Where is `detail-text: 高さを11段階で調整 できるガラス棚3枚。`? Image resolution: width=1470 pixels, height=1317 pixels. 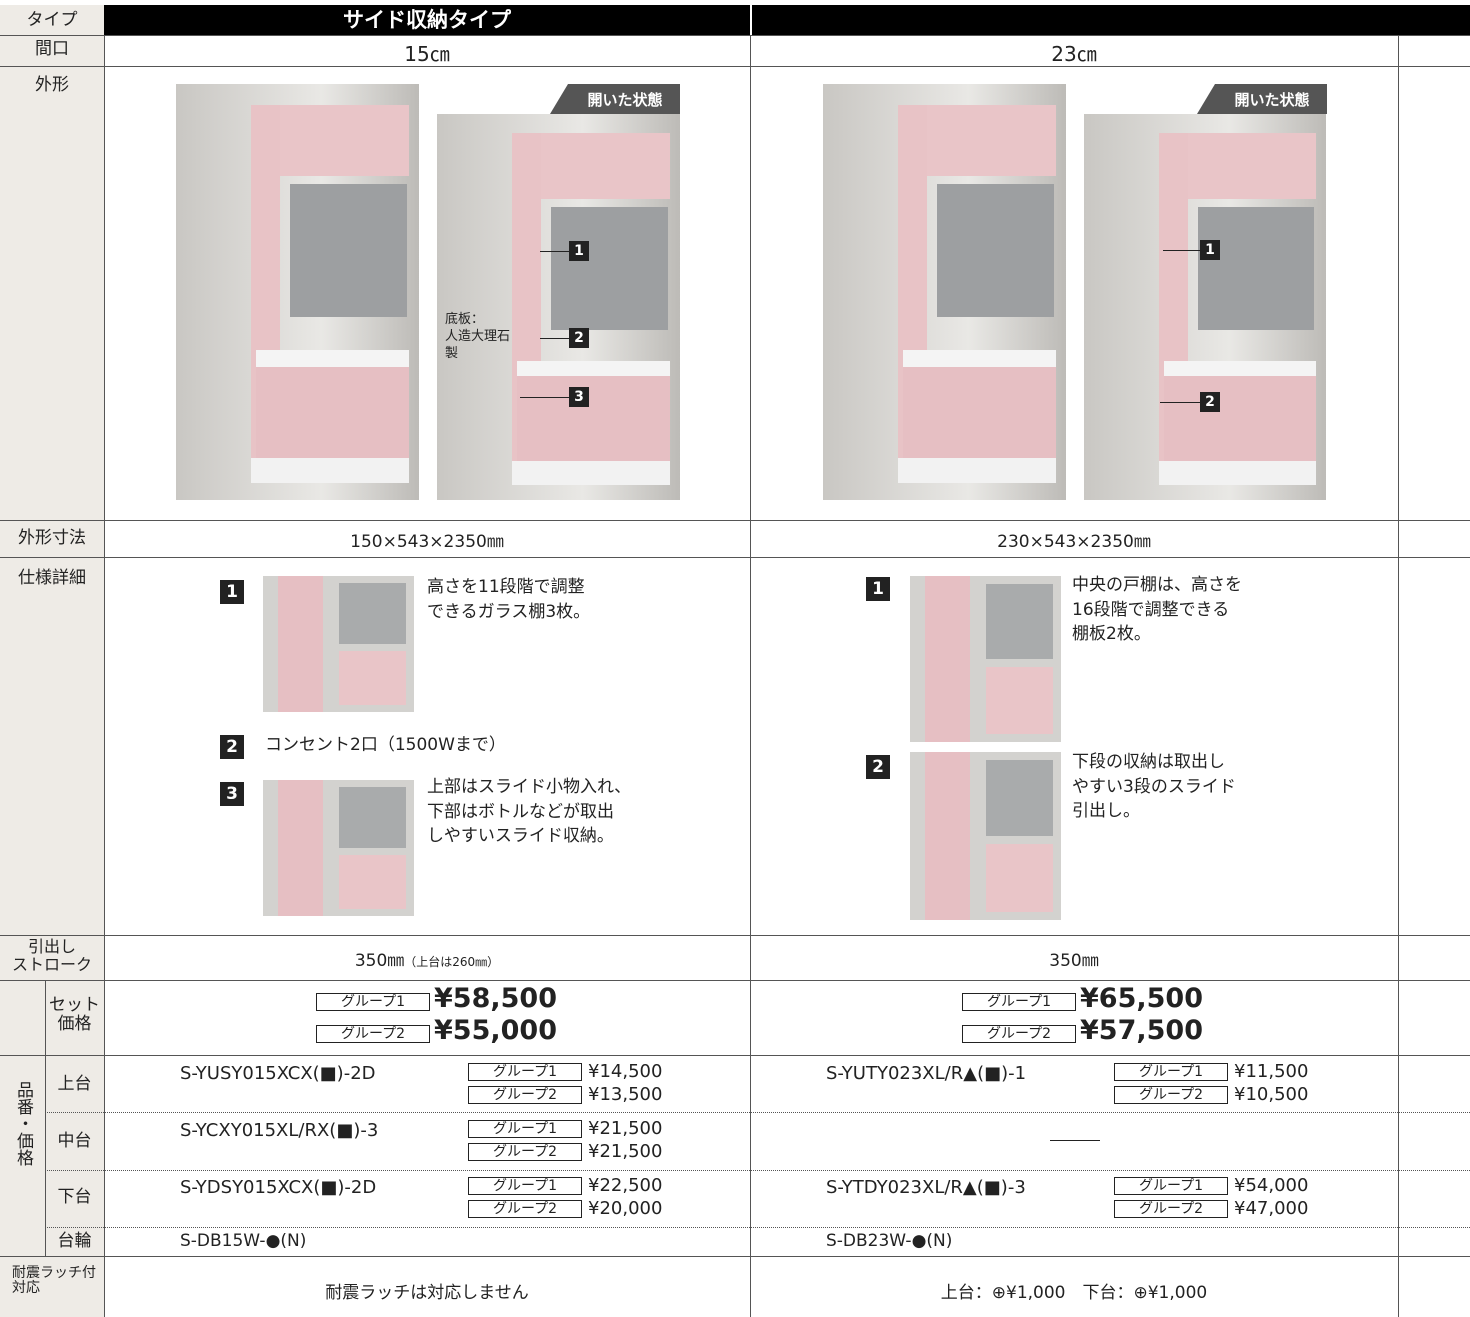 detail-text: 高さを11段階で調整 できるガラス棚3枚。 is located at coordinates (509, 599).